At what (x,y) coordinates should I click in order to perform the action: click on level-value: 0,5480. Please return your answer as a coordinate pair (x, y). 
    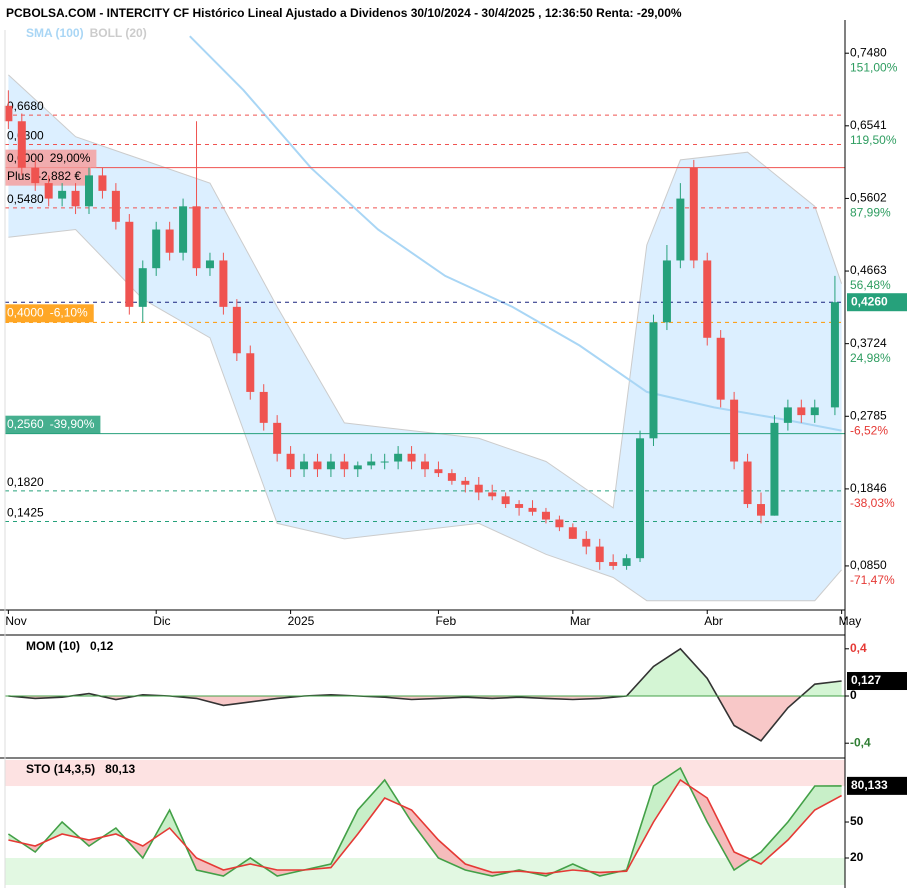
    Looking at the image, I should click on (25, 199).